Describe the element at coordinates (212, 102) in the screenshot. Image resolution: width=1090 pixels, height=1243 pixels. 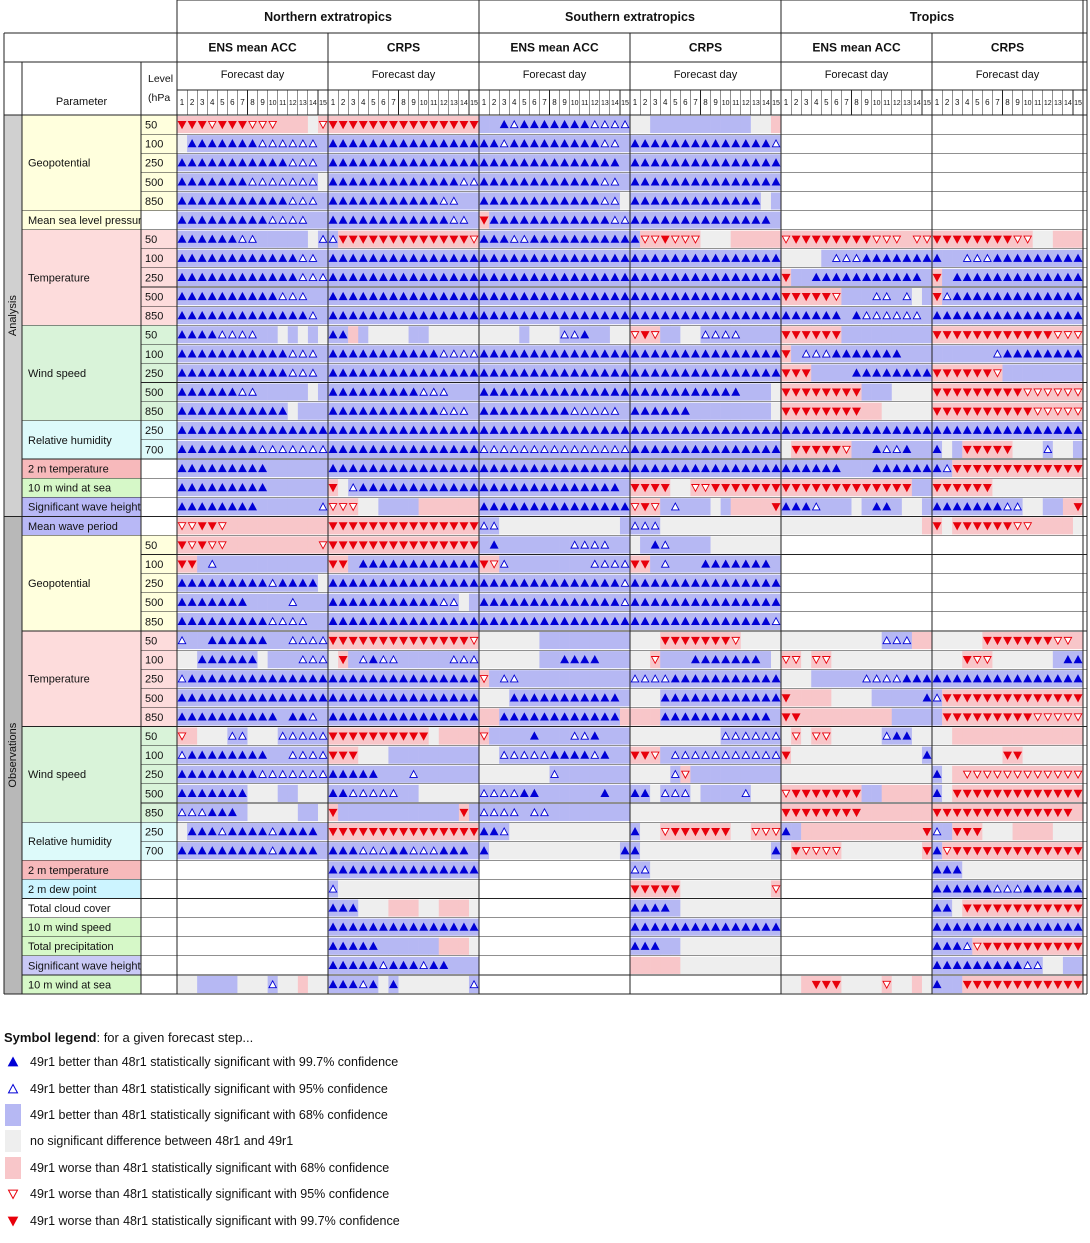
I see `day-number: 4` at that location.